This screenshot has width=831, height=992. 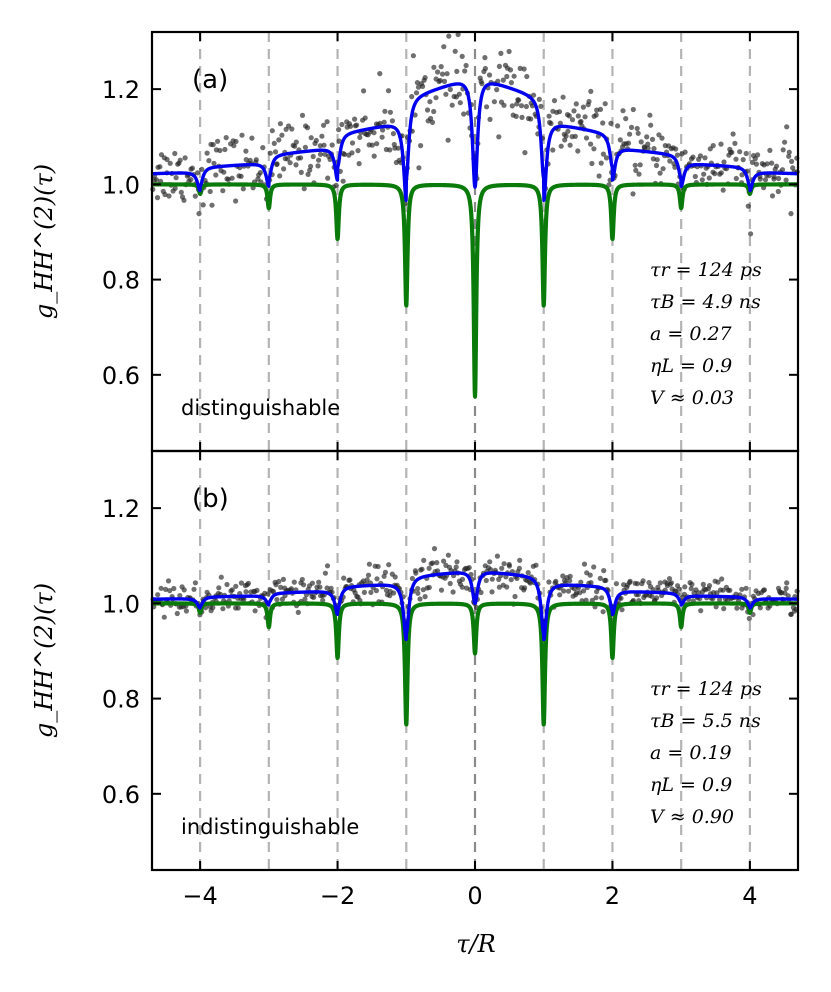 What do you see at coordinates (210, 80) in the screenshot?
I see `panel-label: (a)` at bounding box center [210, 80].